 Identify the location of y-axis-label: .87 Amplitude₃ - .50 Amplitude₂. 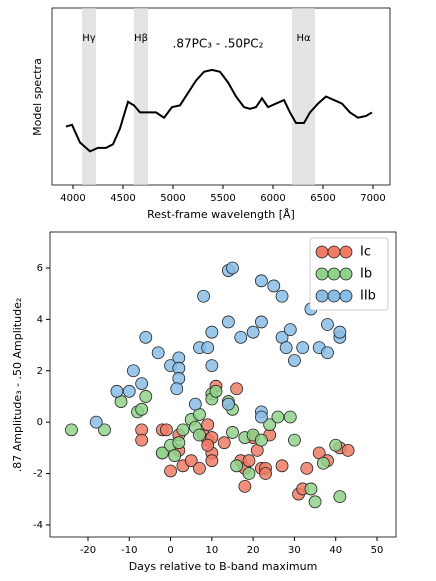
(17, 385).